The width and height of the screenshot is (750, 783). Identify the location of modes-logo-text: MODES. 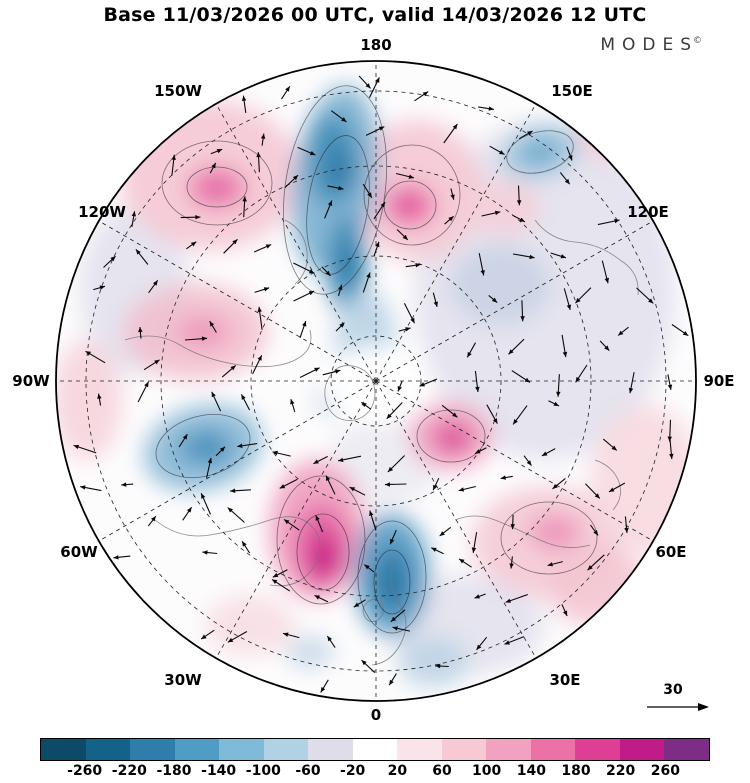
(649, 45).